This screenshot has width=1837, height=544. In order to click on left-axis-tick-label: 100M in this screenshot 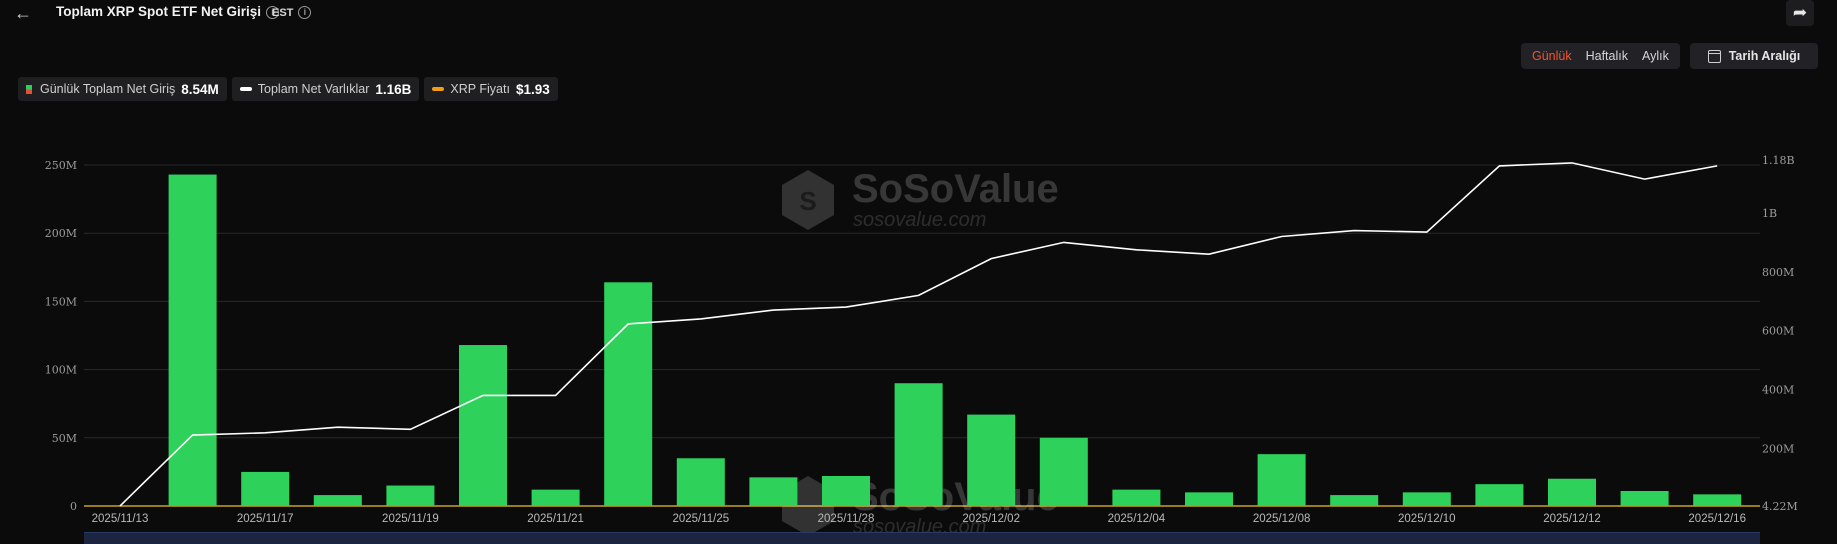, I will do `click(61, 370)`.